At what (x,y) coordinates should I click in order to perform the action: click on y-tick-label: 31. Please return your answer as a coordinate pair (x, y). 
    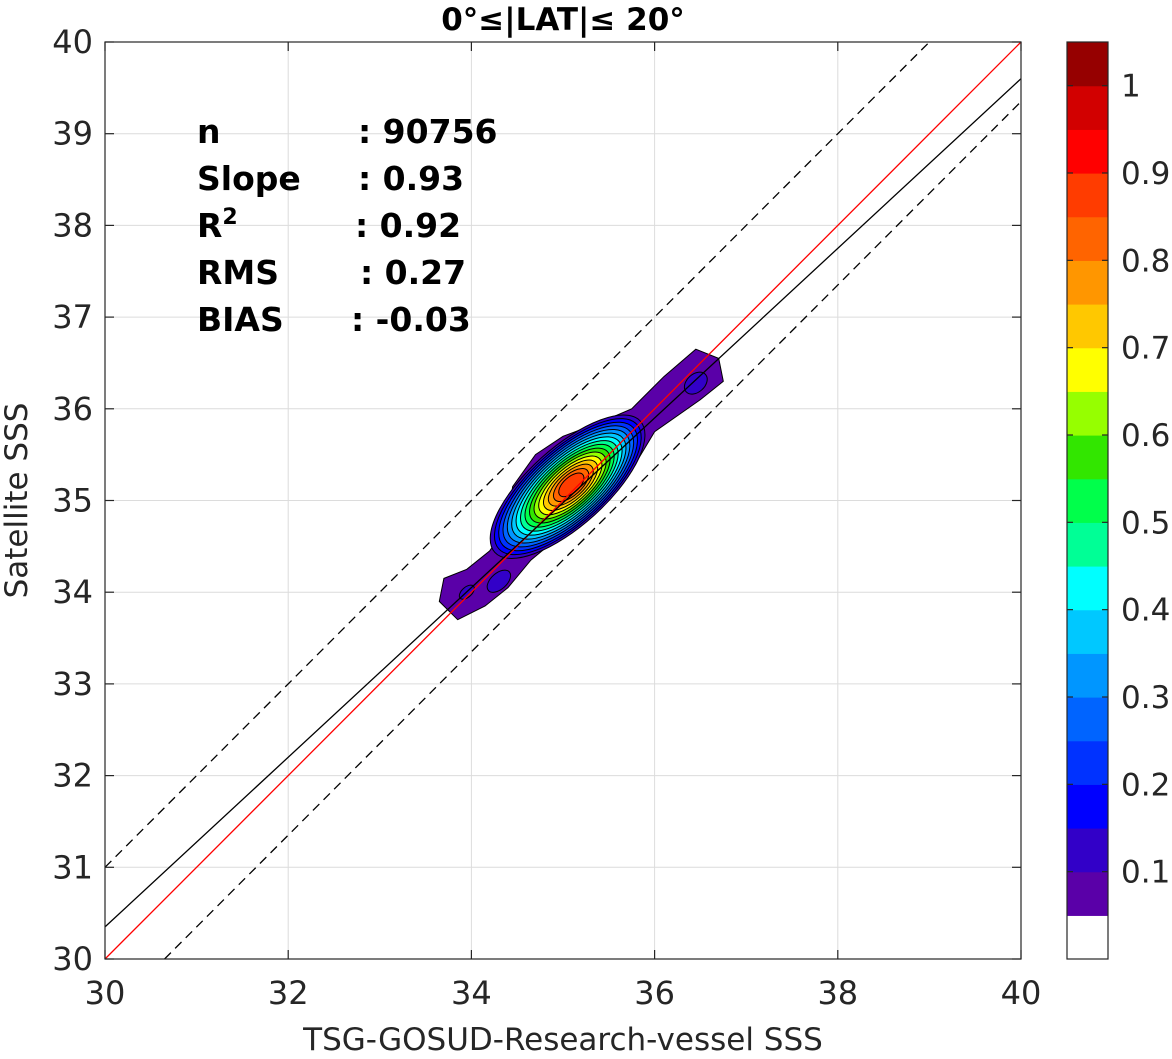
    Looking at the image, I should click on (72, 867).